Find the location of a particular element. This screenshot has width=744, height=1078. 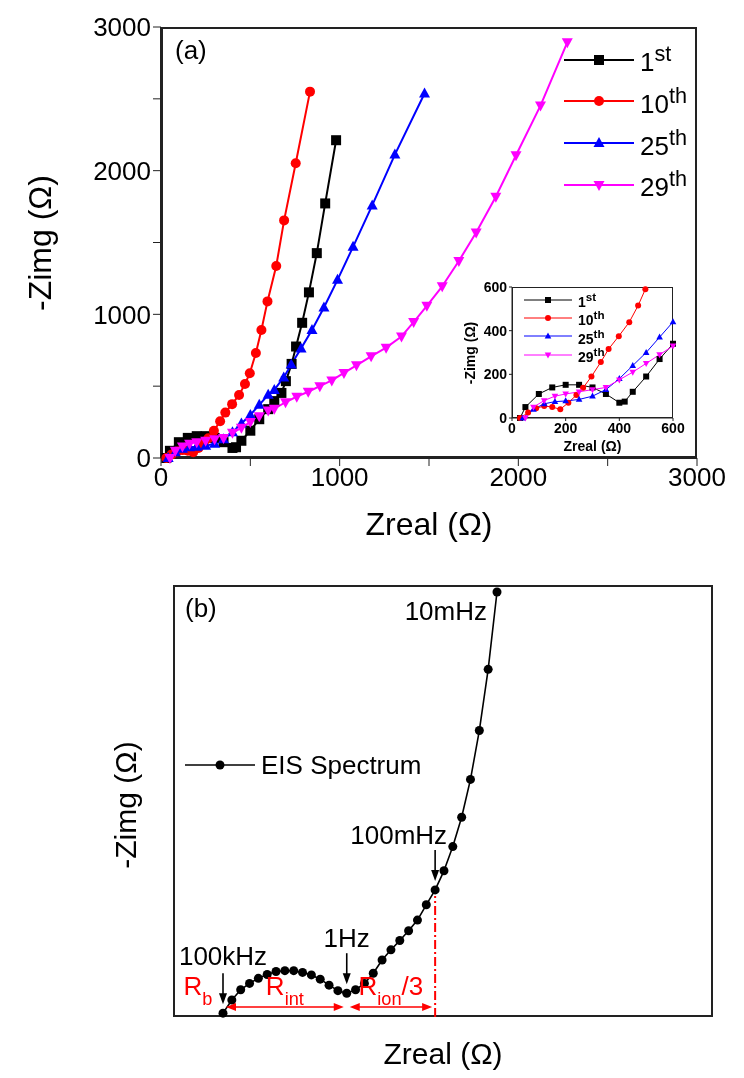

y-tick-label: 600 is located at coordinates (495, 286).